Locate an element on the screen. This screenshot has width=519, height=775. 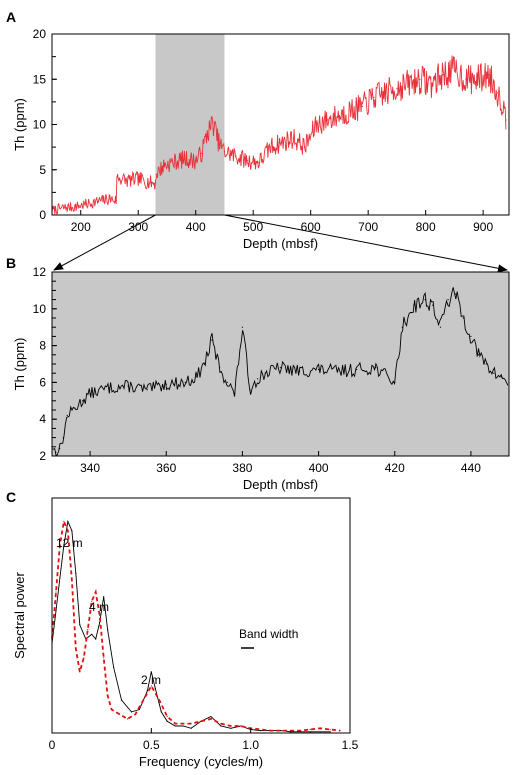
panel-c-xtick-label: 1.0 is located at coordinates (250, 745).